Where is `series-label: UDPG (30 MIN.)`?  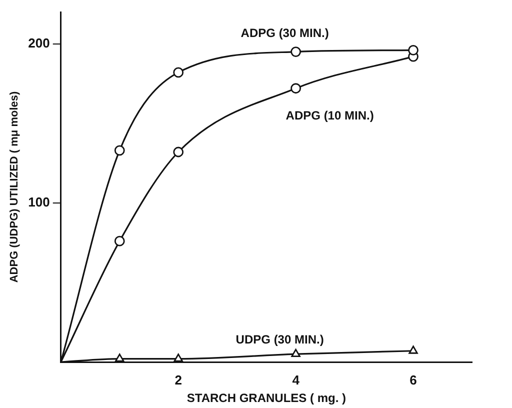
series-label: UDPG (30 MIN.) is located at coordinates (280, 339).